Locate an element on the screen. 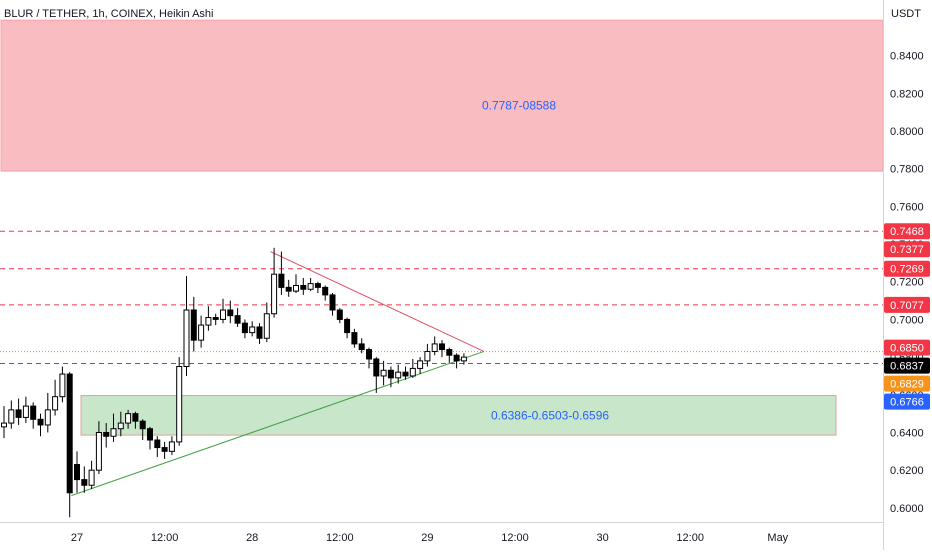 This screenshot has width=932, height=555. x-tick-label: May is located at coordinates (777, 538).